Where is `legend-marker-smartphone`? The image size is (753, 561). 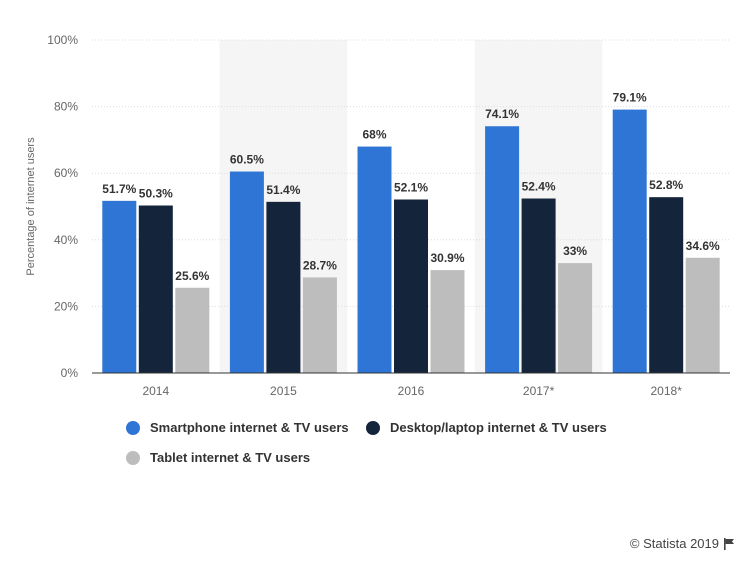
legend-marker-smartphone is located at coordinates (133, 427).